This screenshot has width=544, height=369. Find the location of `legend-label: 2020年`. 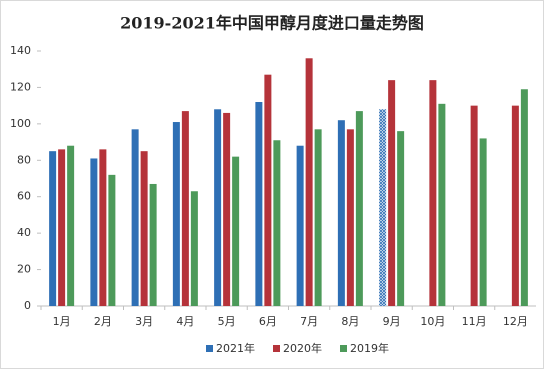

legend-label: 2020年 is located at coordinates (302, 348).